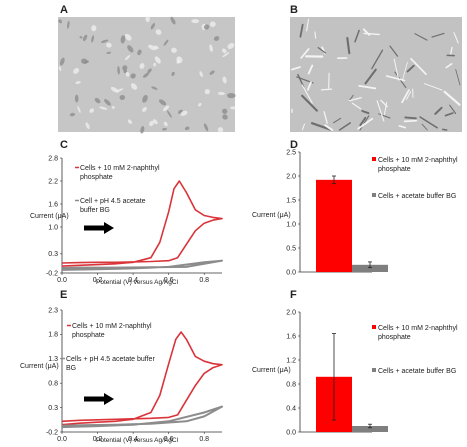  I want to click on legend-f-red-line1: Cells + 10 mM 2-naphthyl, so click(418, 328).